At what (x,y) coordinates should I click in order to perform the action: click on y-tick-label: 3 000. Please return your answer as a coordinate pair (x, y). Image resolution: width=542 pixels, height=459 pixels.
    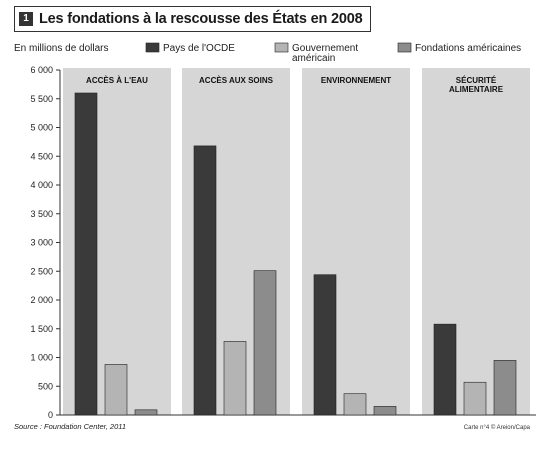
    Looking at the image, I should click on (41, 243).